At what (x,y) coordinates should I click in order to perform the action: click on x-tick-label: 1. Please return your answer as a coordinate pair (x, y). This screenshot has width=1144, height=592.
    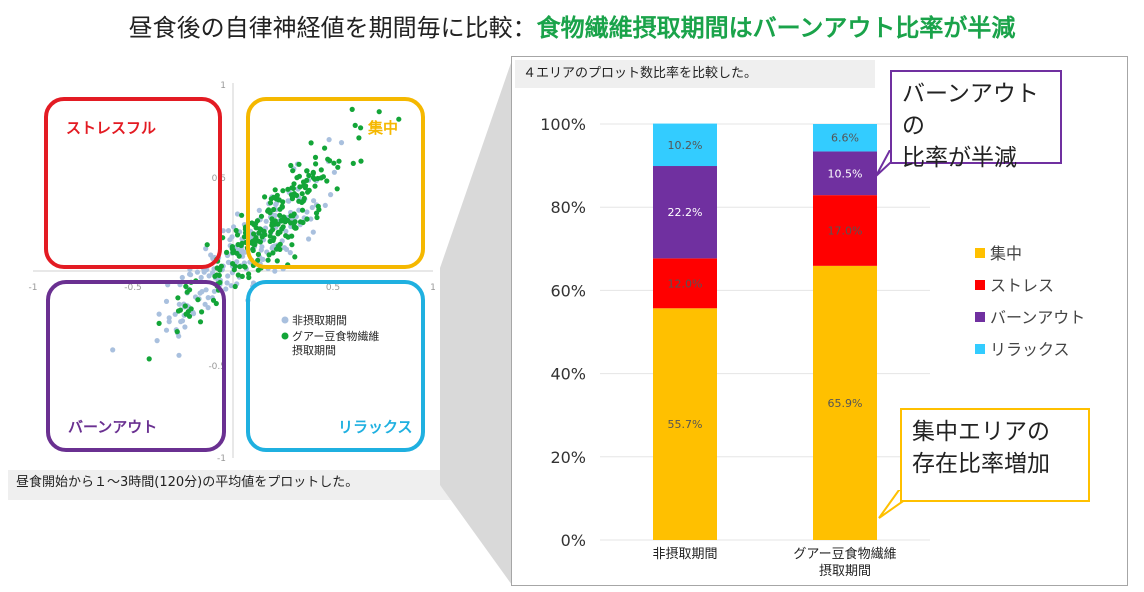
    Looking at the image, I should click on (433, 288).